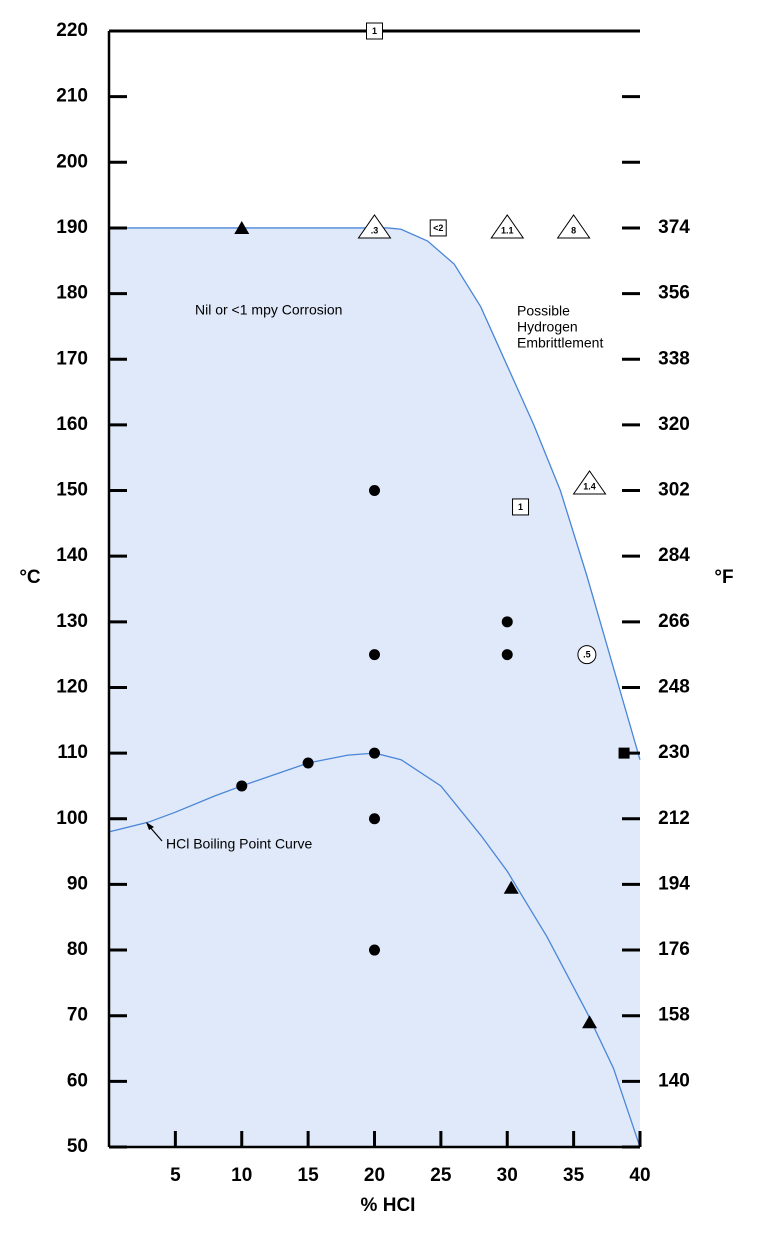 The height and width of the screenshot is (1252, 770). What do you see at coordinates (72, 555) in the screenshot?
I see `y-tick-label: 140` at bounding box center [72, 555].